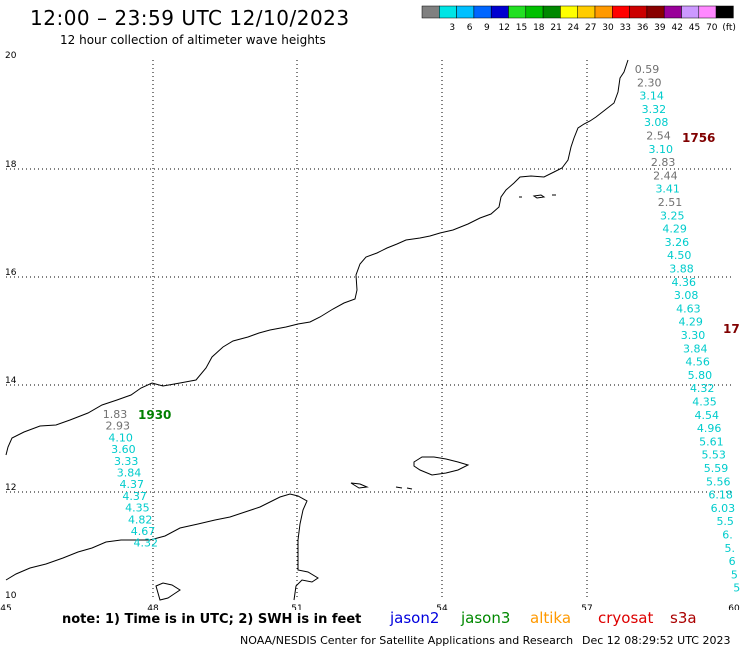 The height and width of the screenshot is (650, 740). Describe the element at coordinates (700, 375) in the screenshot. I see `swh-value: 5.80` at that location.